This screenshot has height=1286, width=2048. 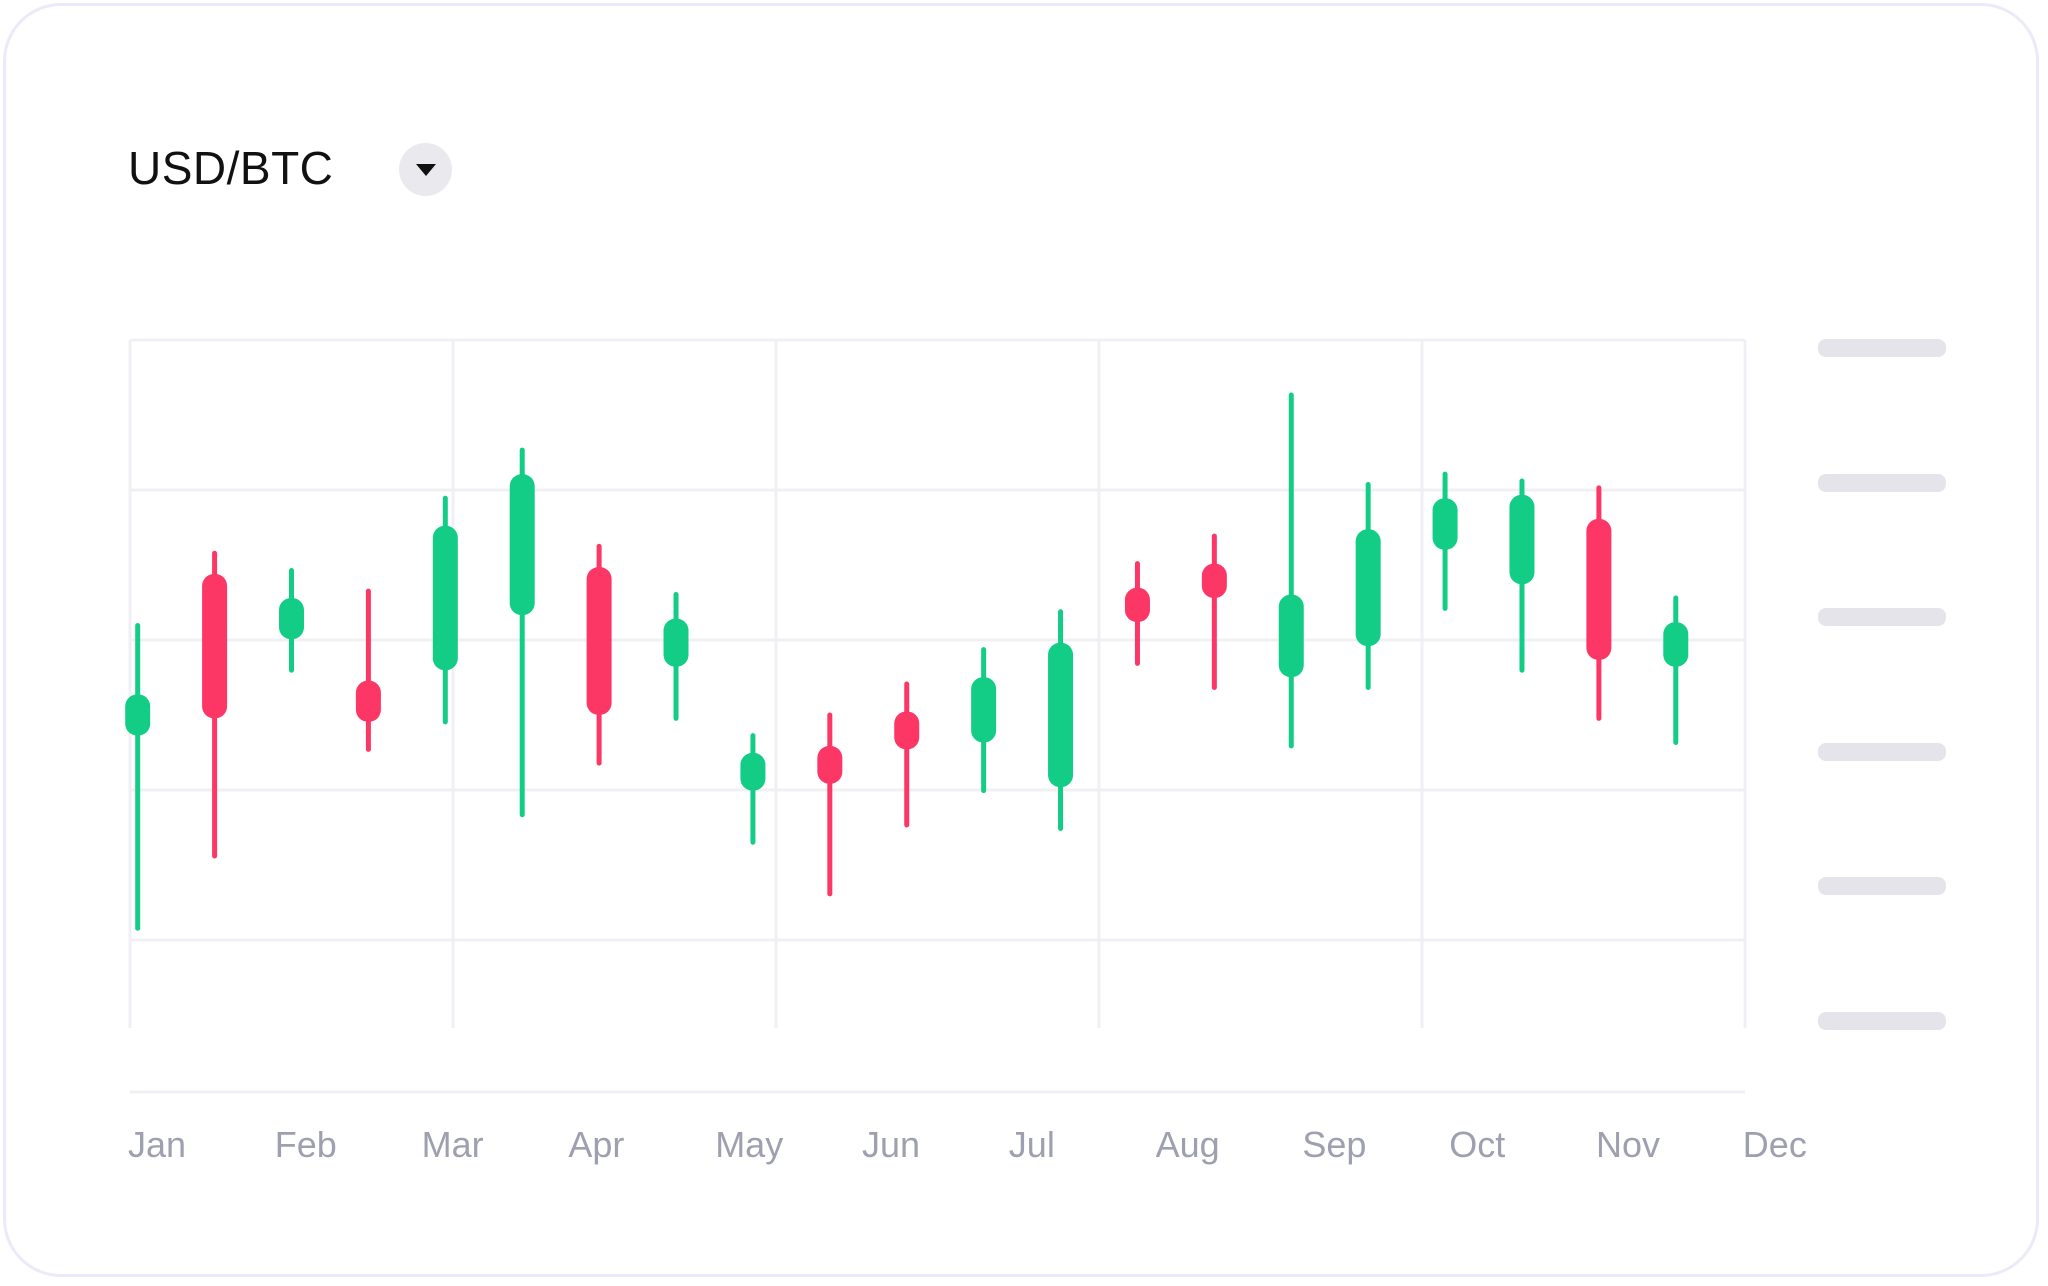 I want to click on x-tick-label: Jan, so click(x=157, y=1144).